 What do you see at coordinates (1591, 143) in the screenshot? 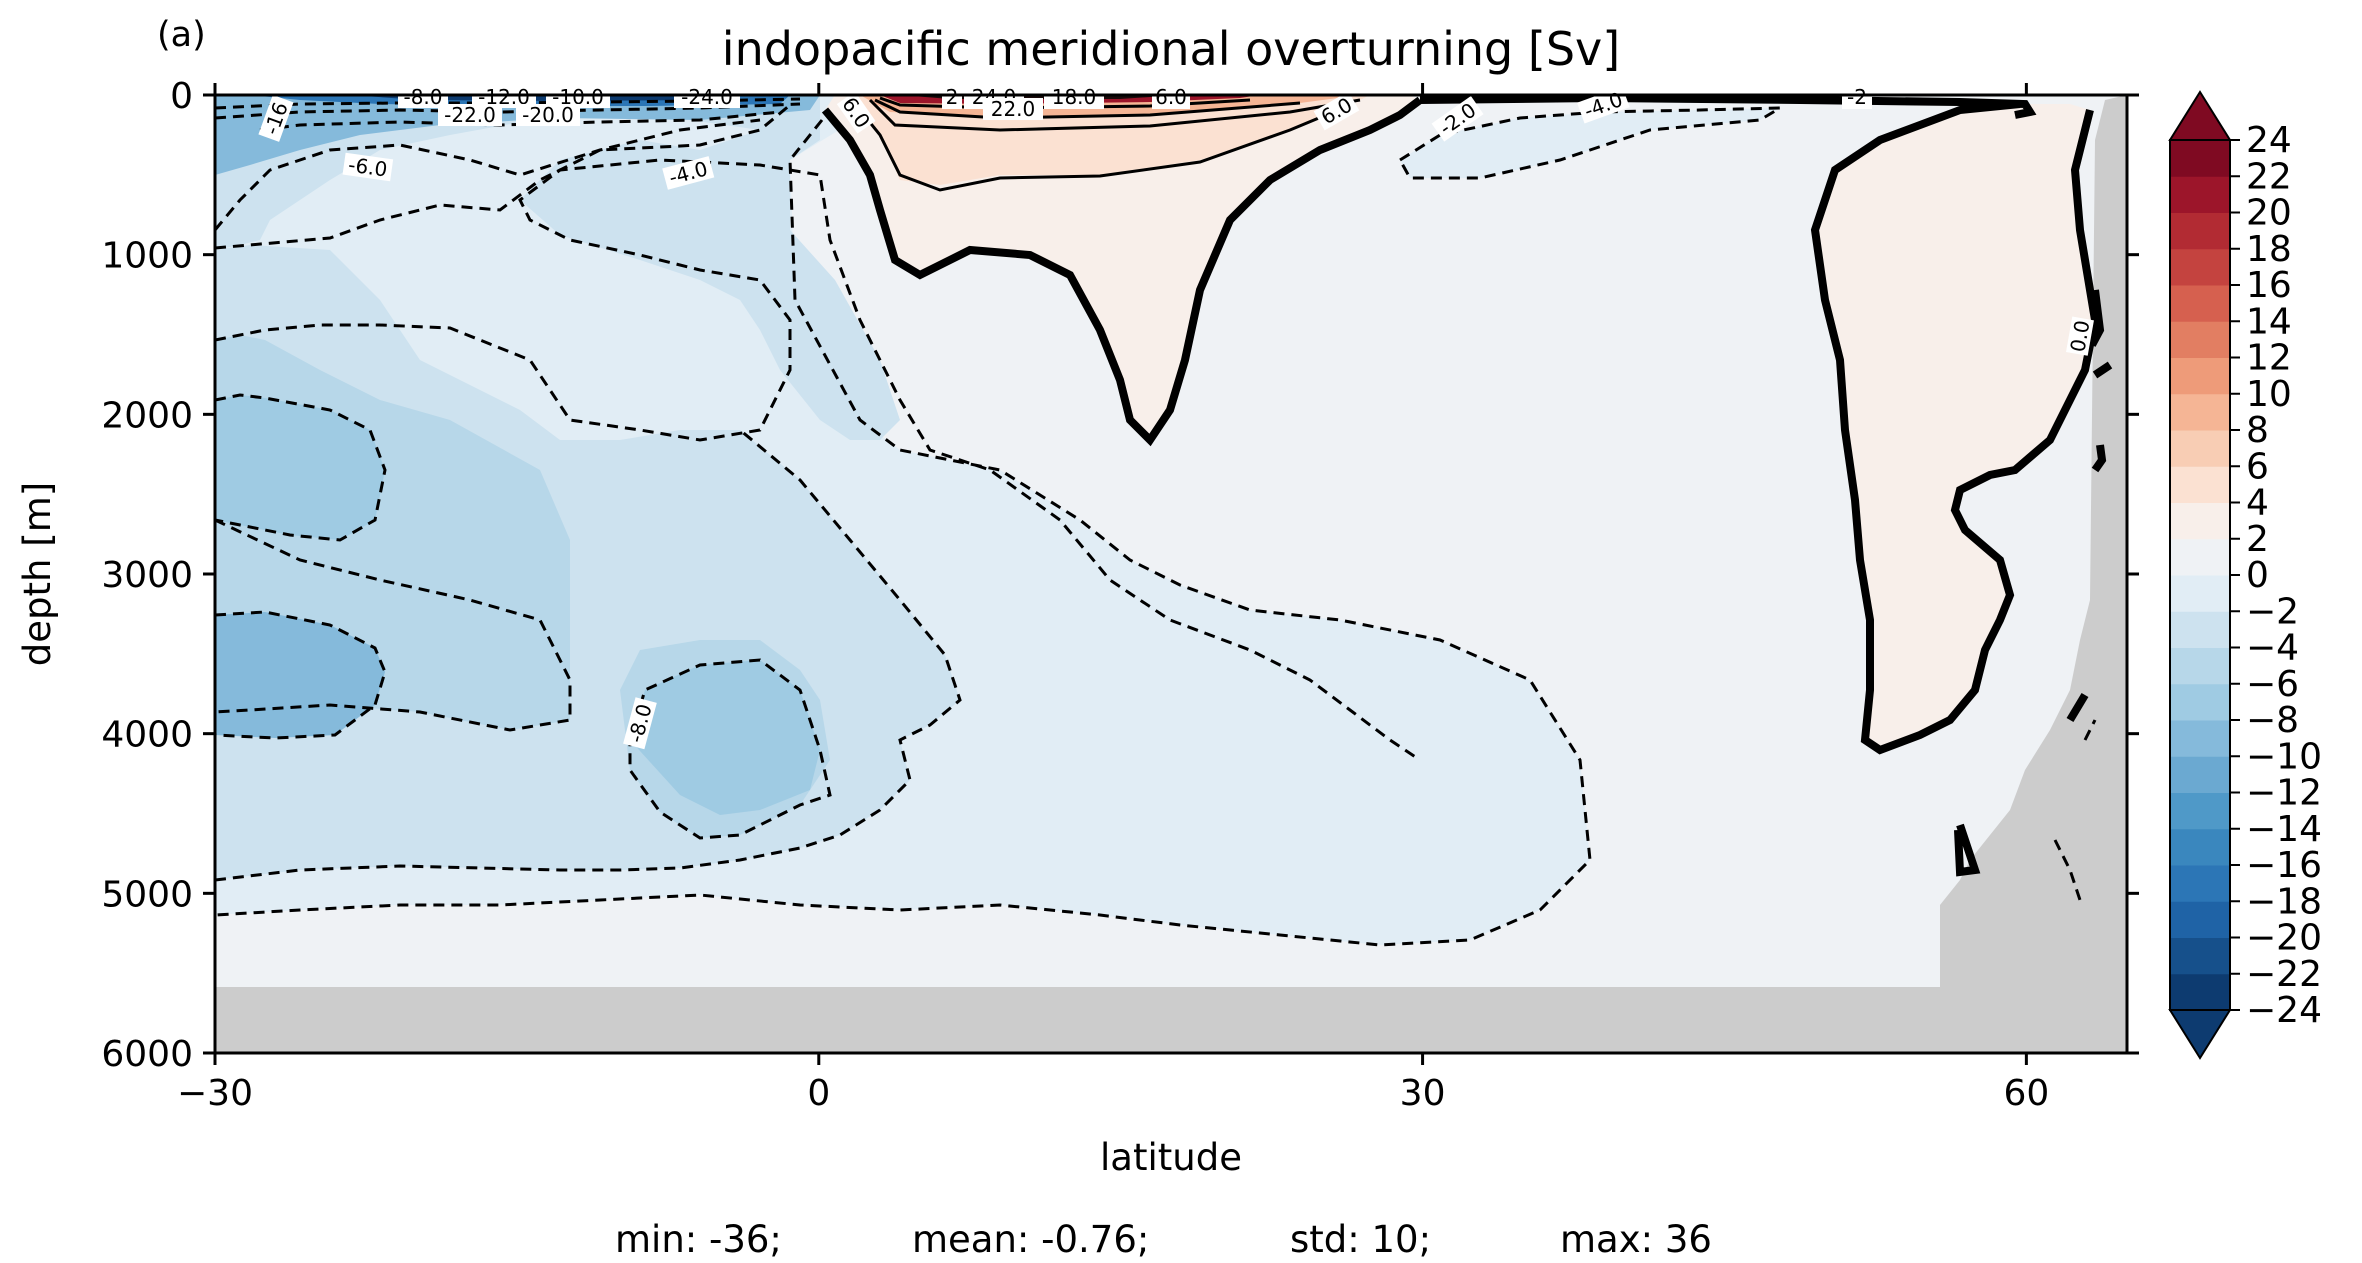
I see `contour-minus2-north` at bounding box center [1591, 143].